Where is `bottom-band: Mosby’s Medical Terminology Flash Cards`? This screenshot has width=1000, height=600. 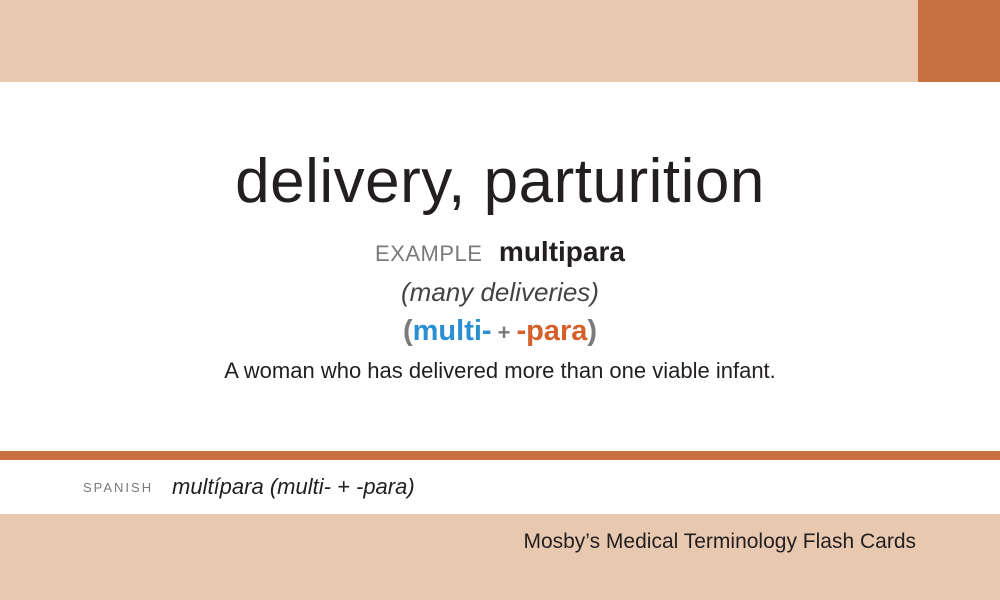 bottom-band: Mosby’s Medical Terminology Flash Cards is located at coordinates (500, 557).